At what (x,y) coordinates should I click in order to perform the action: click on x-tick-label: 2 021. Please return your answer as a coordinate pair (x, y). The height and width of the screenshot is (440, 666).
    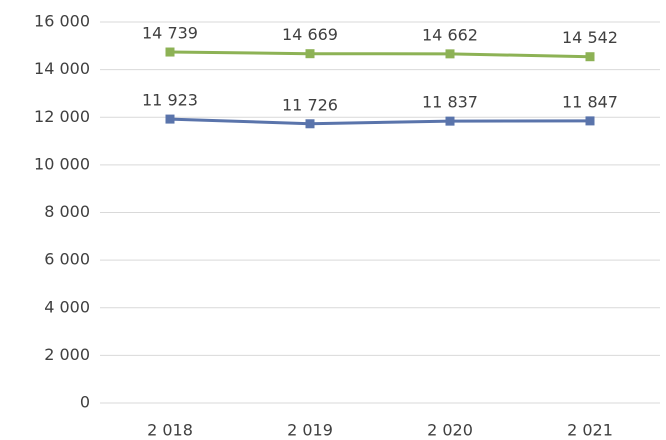
    Looking at the image, I should click on (590, 430).